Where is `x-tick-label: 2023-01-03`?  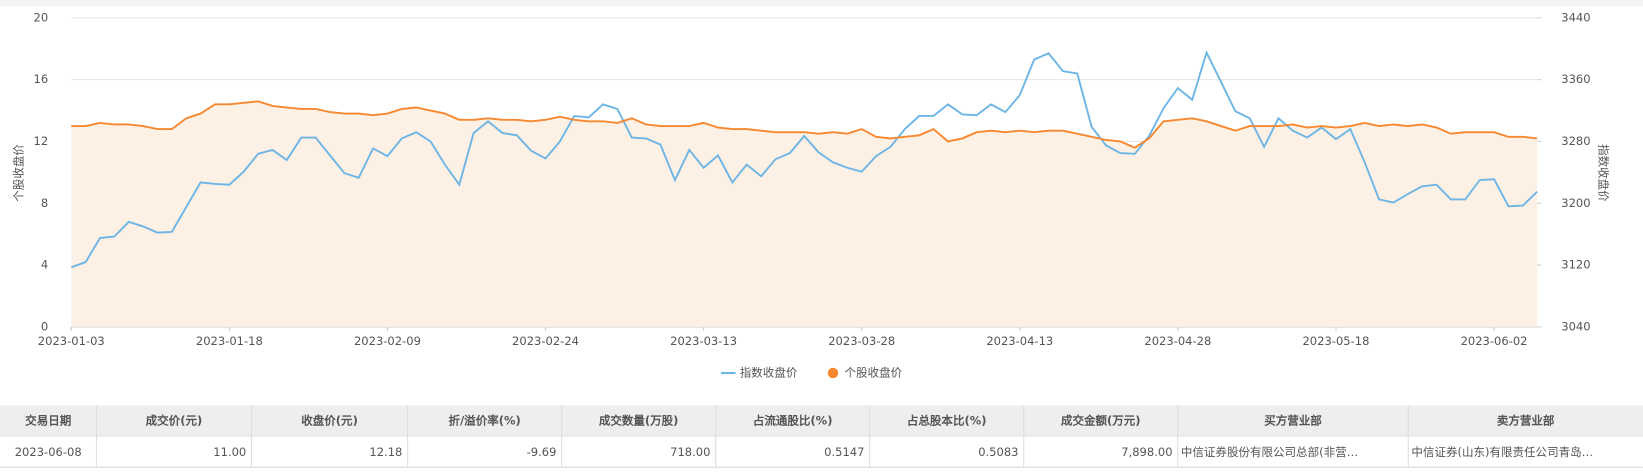
x-tick-label: 2023-01-03 is located at coordinates (71, 341).